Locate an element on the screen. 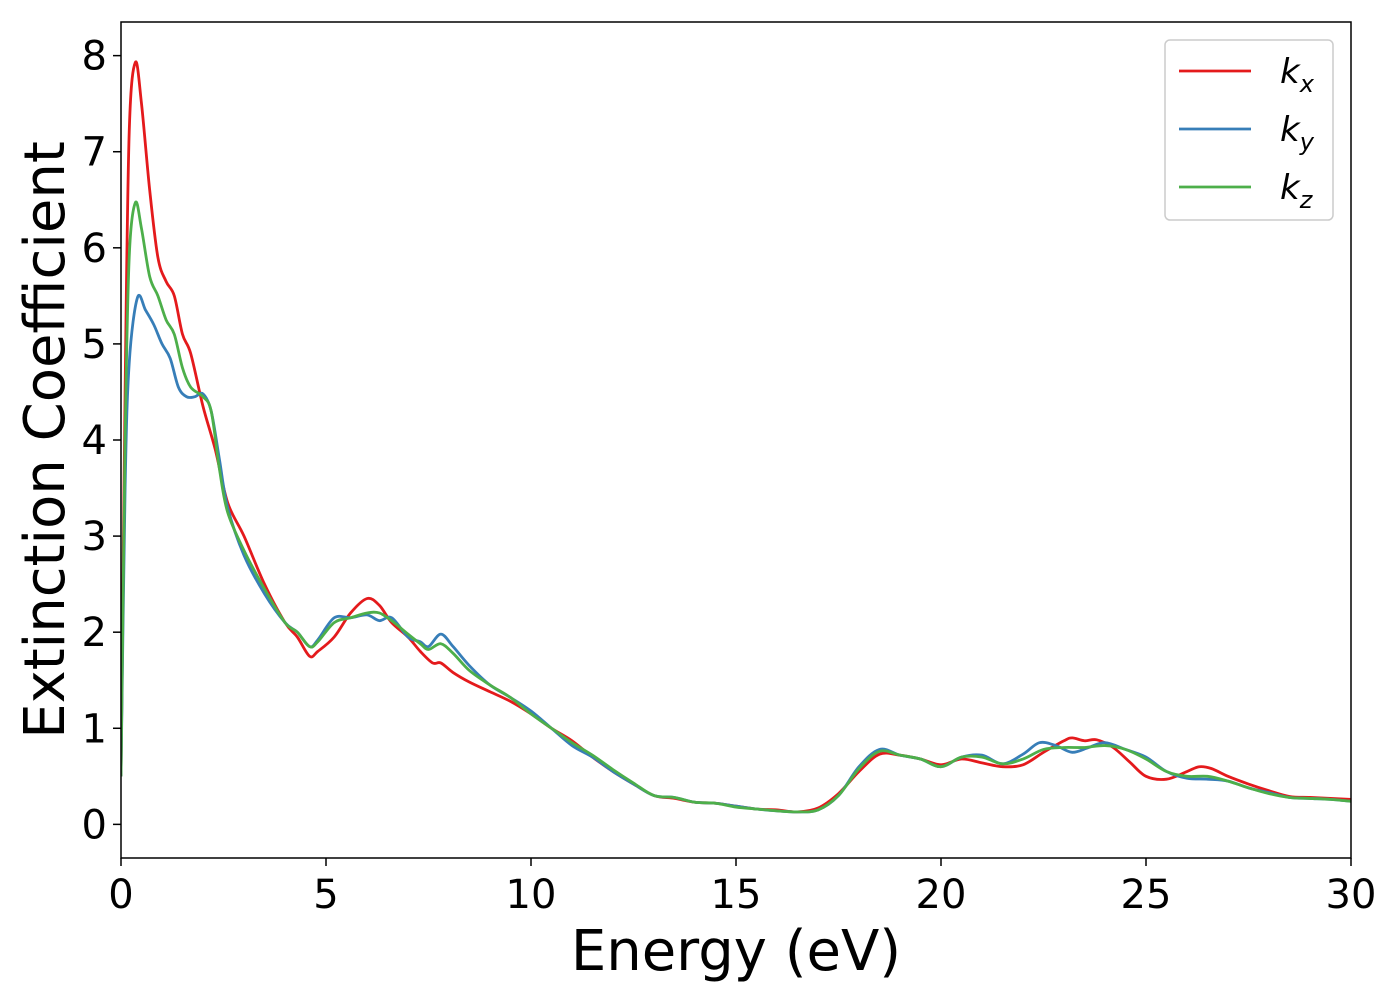 Image resolution: width=1400 pixels, height=1000 pixels. x-tick-label: 0 is located at coordinates (120, 895).